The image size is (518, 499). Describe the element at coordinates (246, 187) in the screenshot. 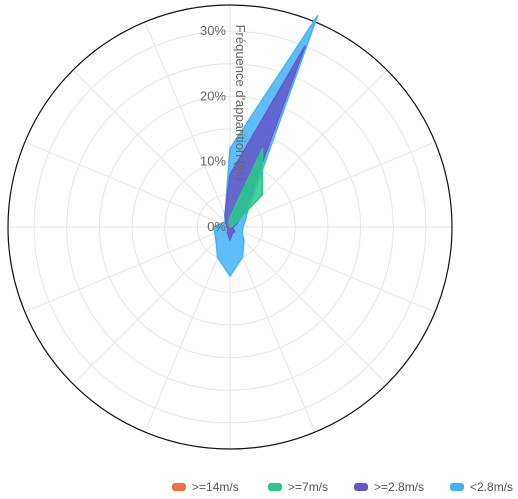

I see `series-area-7m-s` at that location.